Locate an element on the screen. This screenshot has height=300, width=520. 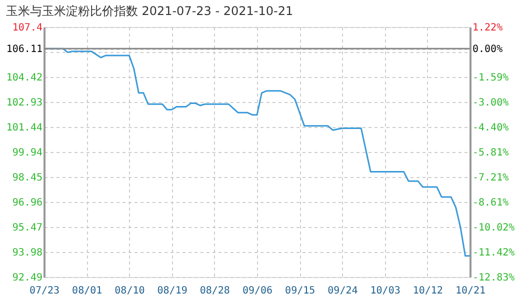
x-tick-label: 10/21 is located at coordinates (470, 291).